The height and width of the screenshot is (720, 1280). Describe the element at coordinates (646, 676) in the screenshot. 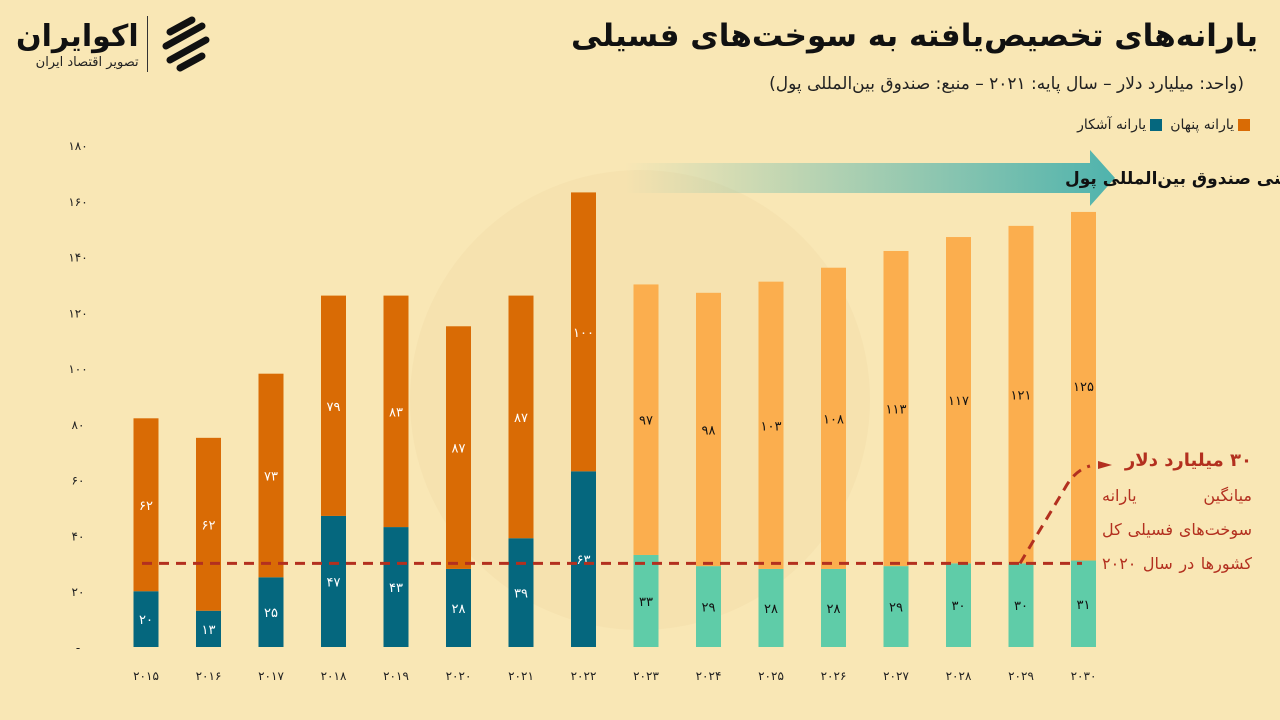

I see `x-tick-label: ۲۰۲۳` at that location.